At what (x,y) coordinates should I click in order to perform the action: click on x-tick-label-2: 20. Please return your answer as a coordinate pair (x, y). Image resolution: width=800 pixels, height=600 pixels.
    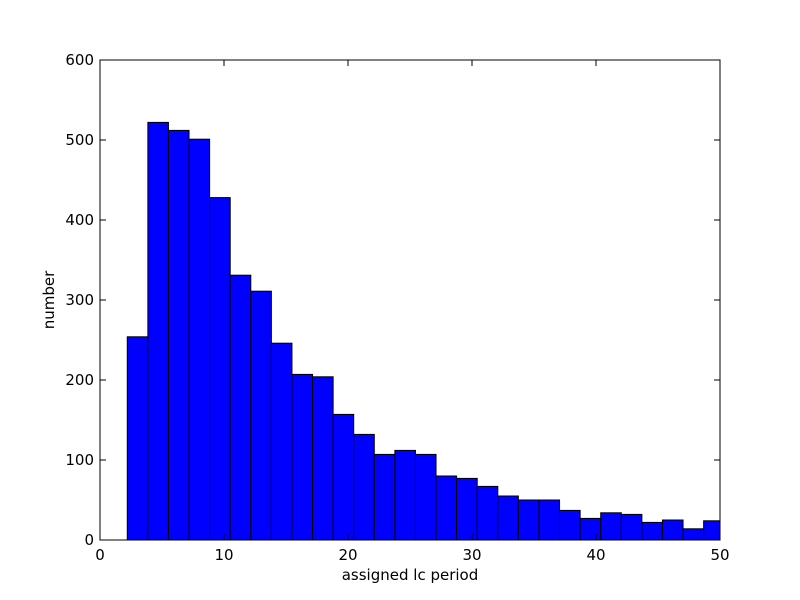
    Looking at the image, I should click on (347, 555).